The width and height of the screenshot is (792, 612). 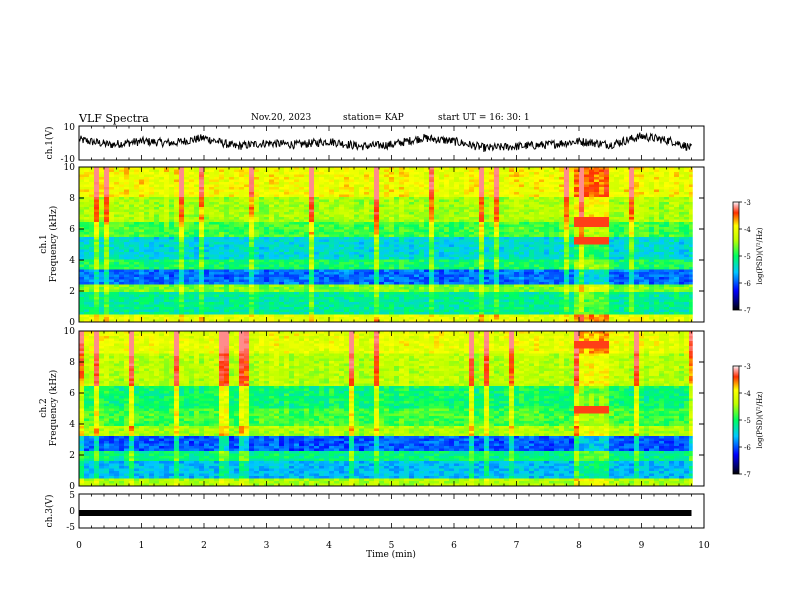 What do you see at coordinates (204, 546) in the screenshot?
I see `x-tick-label: 2` at bounding box center [204, 546].